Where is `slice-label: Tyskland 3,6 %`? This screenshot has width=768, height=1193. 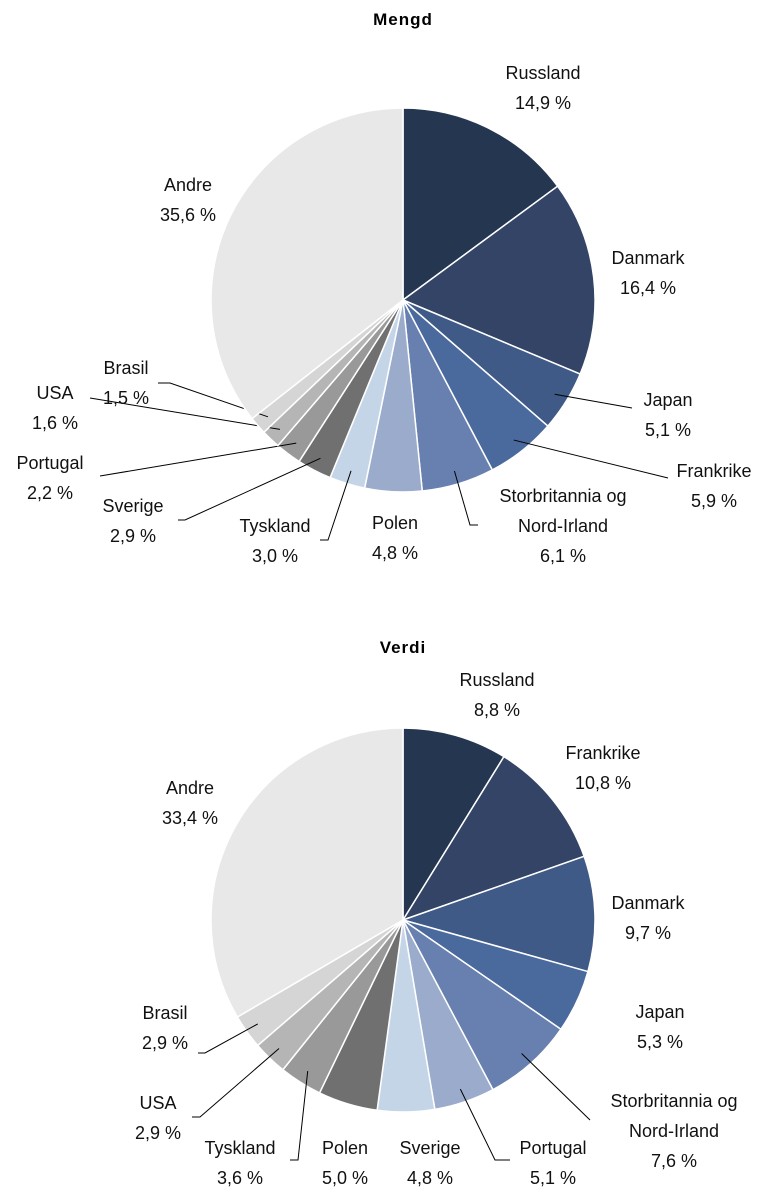 slice-label: Tyskland 3,6 % is located at coordinates (239, 1163).